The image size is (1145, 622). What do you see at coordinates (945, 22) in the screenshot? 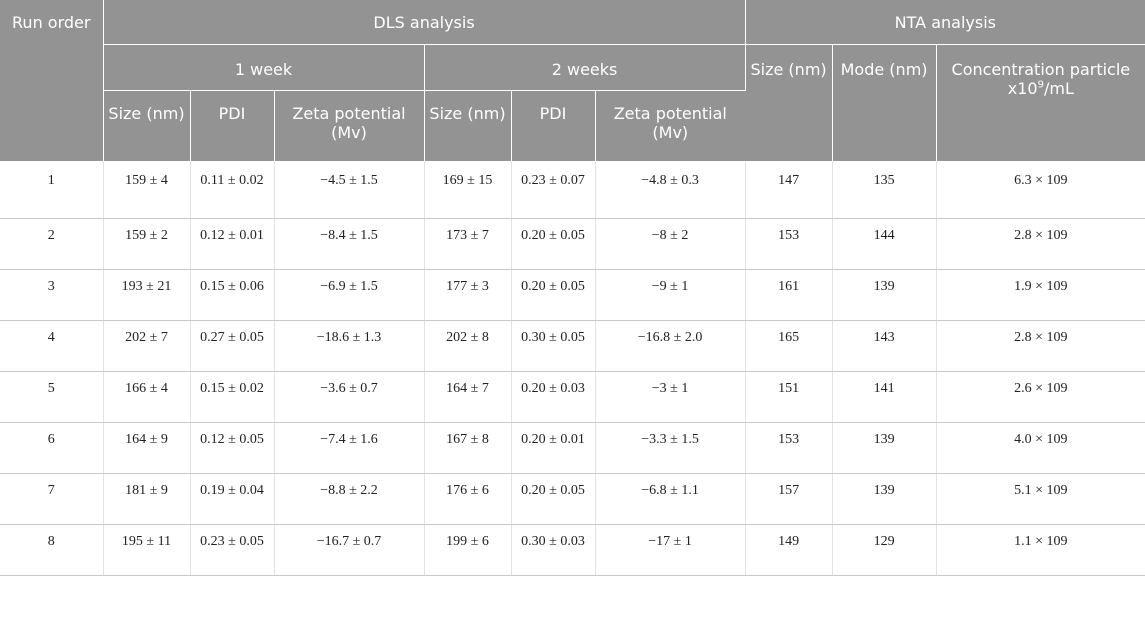
I see `header-nta-analysis: NTA analysis` at bounding box center [945, 22].